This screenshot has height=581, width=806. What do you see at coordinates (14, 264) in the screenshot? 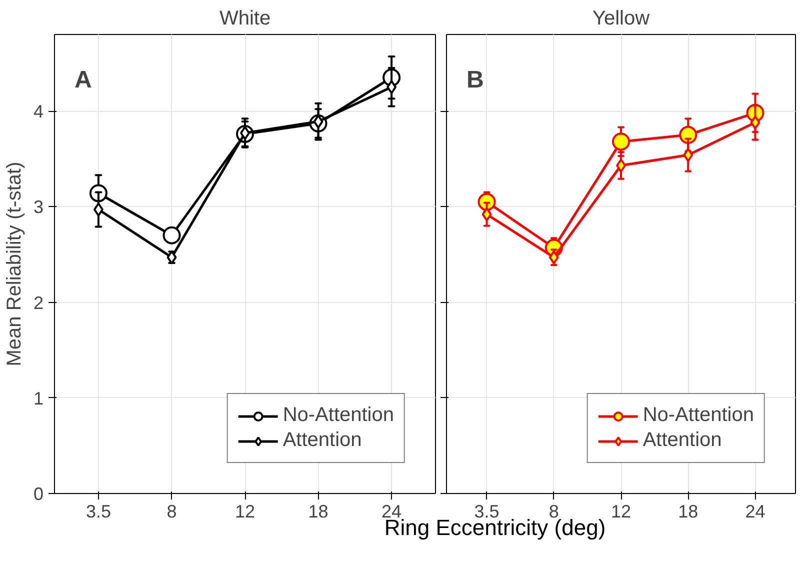
I see `y-axis-title: Mean Reliability (t-stat)` at bounding box center [14, 264].